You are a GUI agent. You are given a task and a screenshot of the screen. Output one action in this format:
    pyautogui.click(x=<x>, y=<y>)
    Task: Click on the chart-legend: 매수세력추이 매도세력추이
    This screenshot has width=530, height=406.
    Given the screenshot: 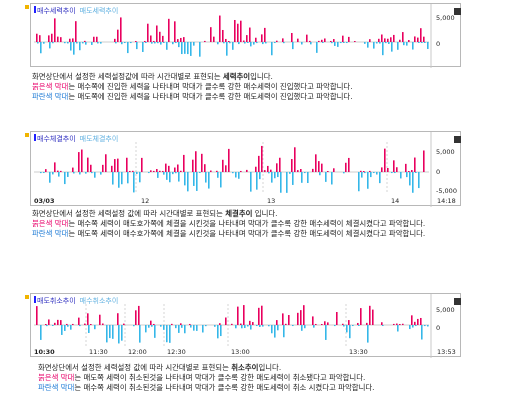 What is the action you would take?
    pyautogui.click(x=76, y=11)
    